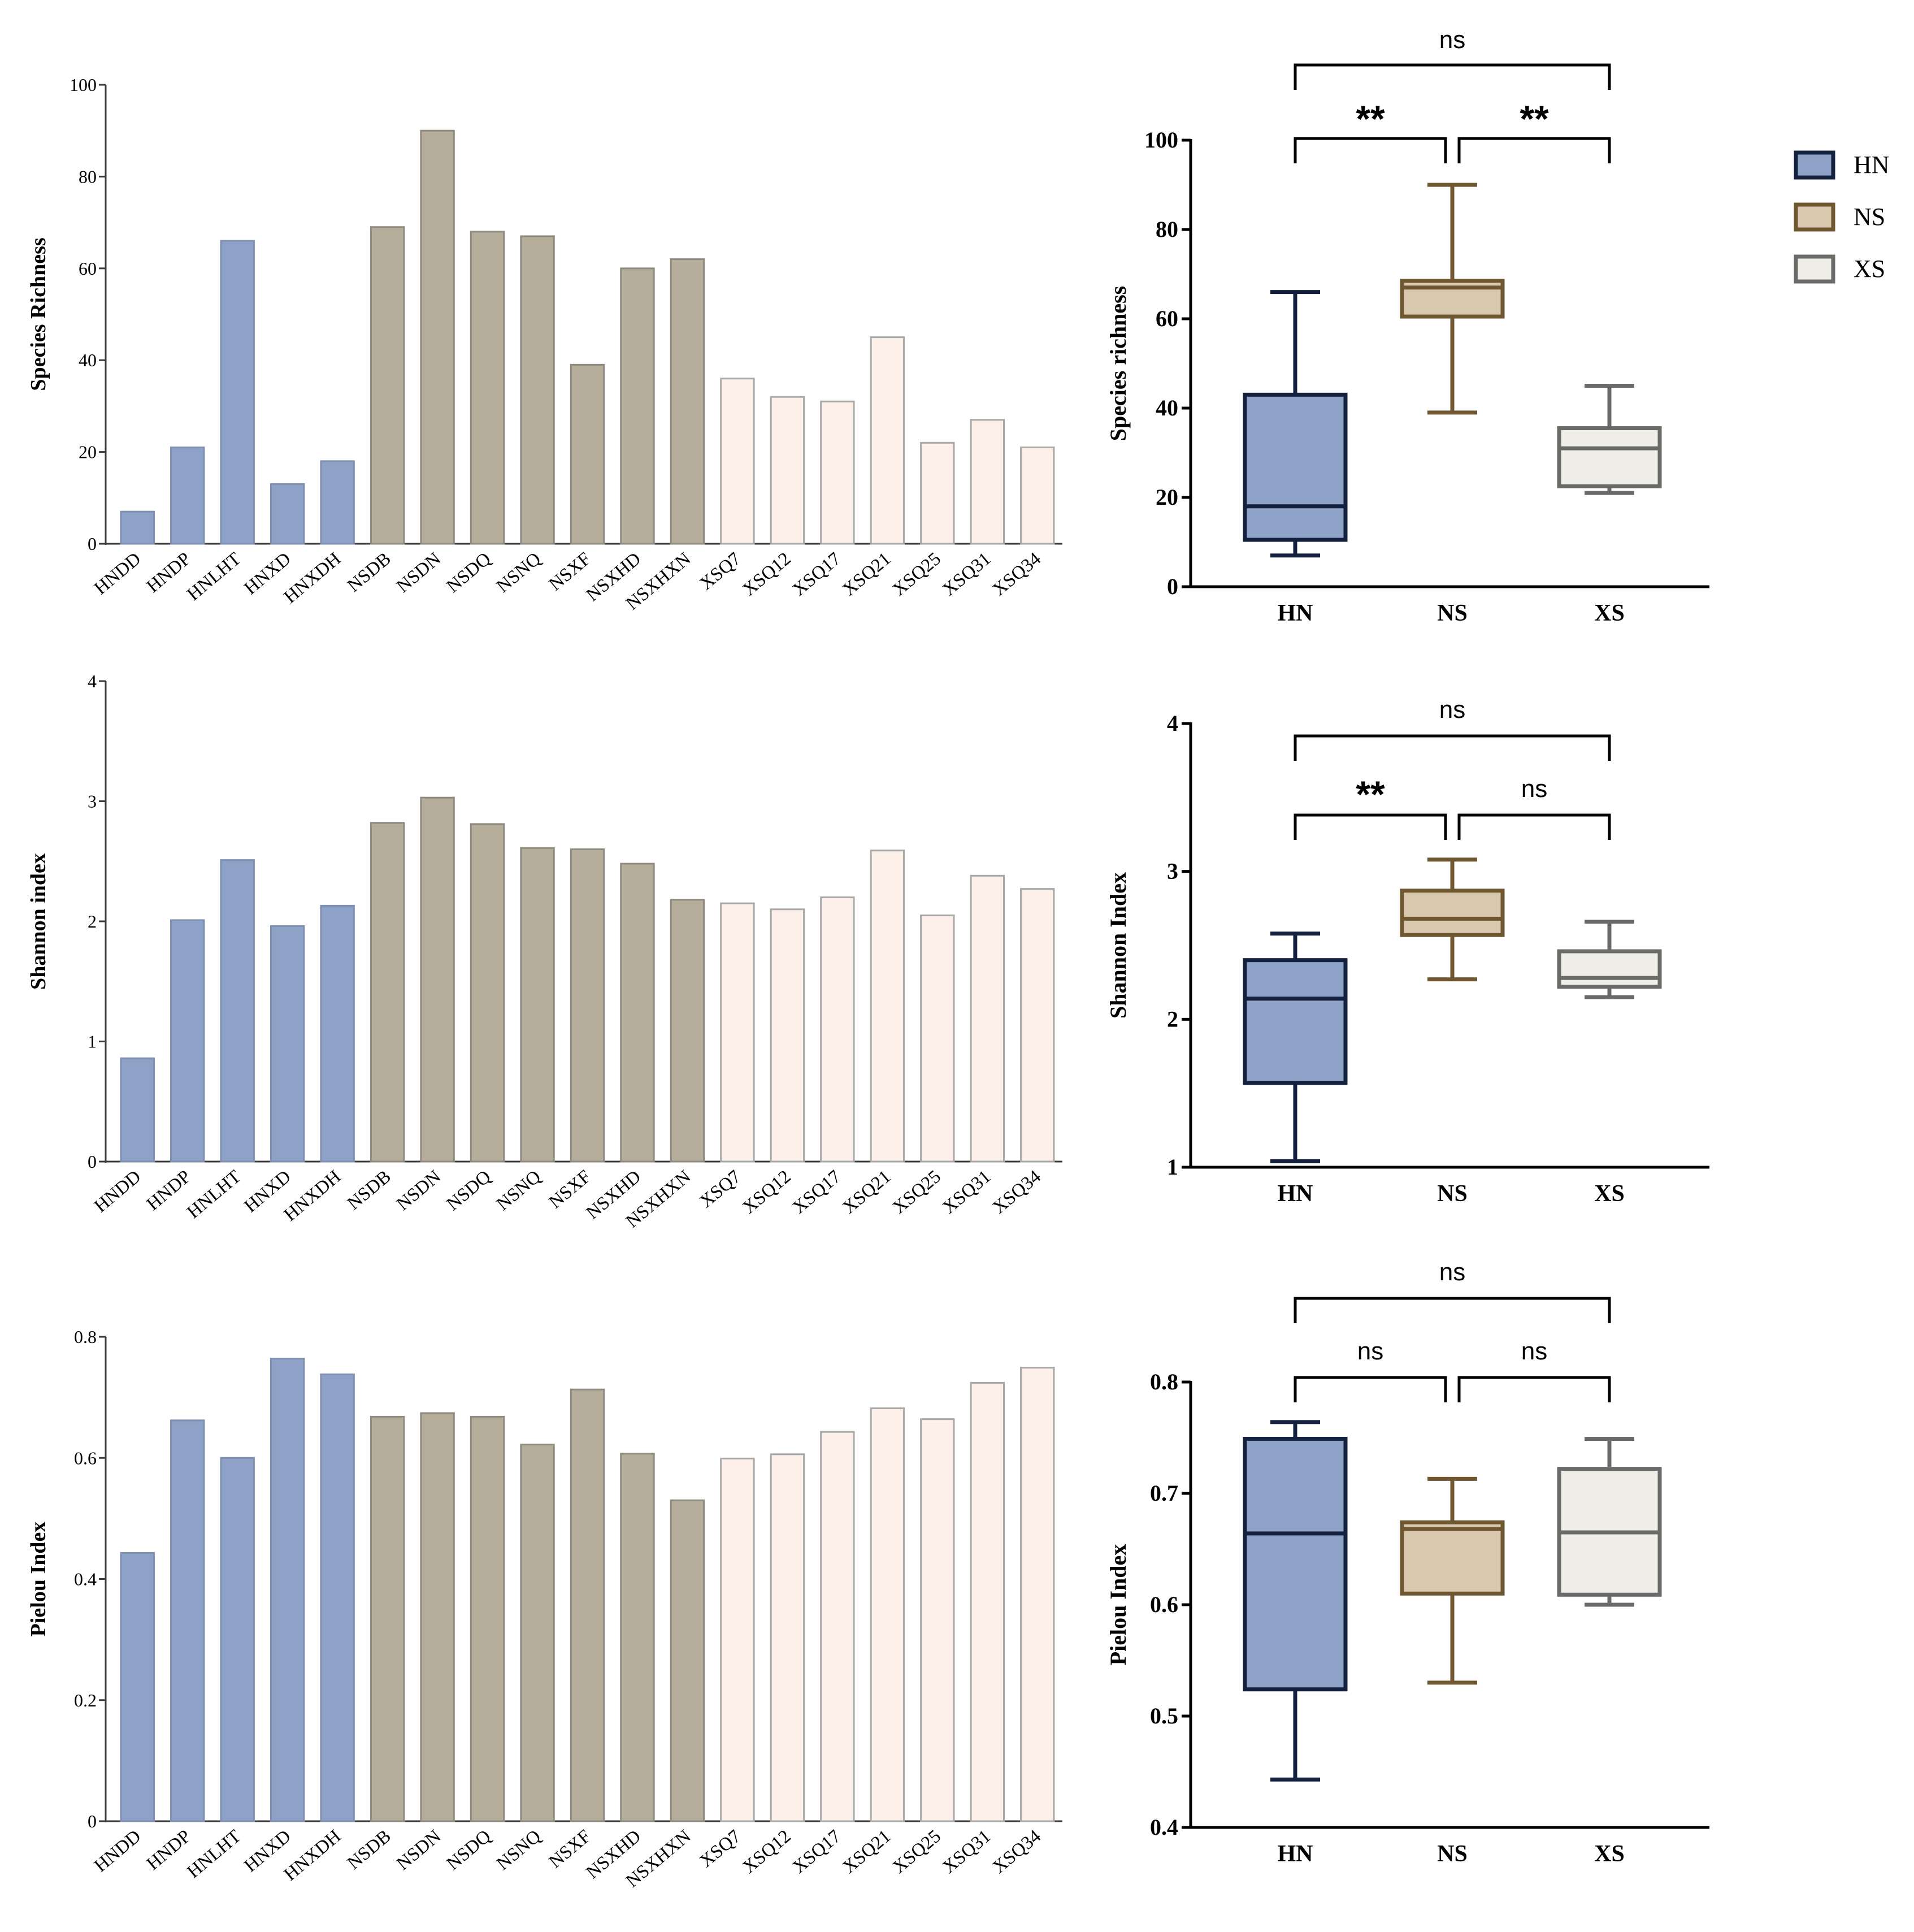 The image size is (1914, 1932). I want to click on y-tick-label: 4, so click(1172, 723).